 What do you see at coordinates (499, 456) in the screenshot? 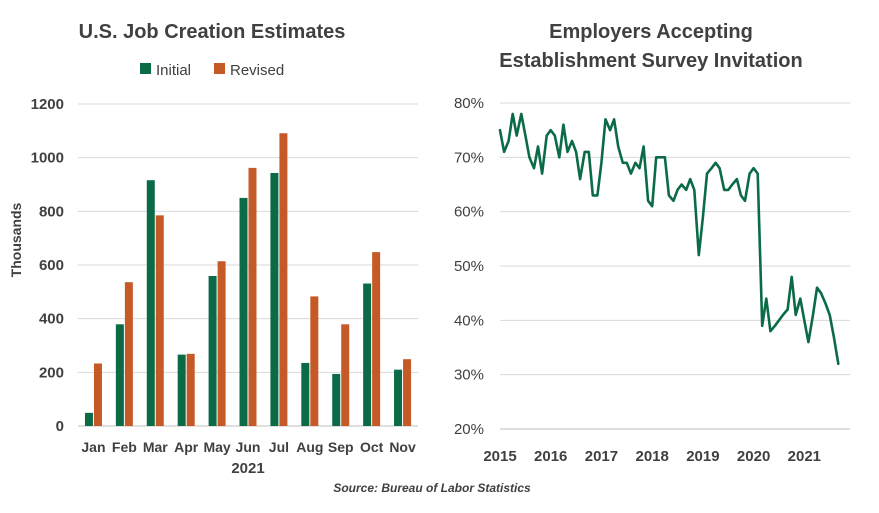
I see `line-x-tick-label: 2015` at bounding box center [499, 456].